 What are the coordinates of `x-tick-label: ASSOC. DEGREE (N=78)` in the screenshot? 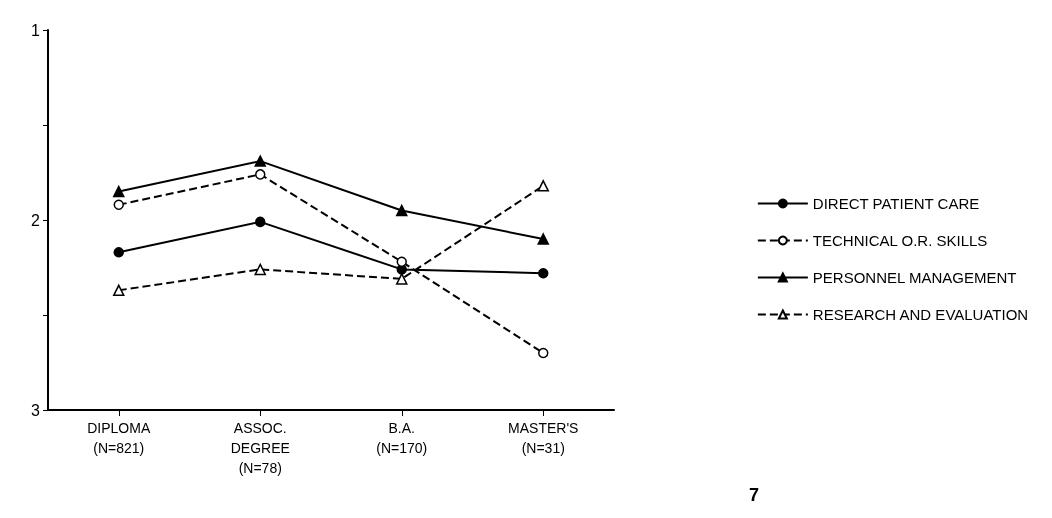 It's located at (260, 448).